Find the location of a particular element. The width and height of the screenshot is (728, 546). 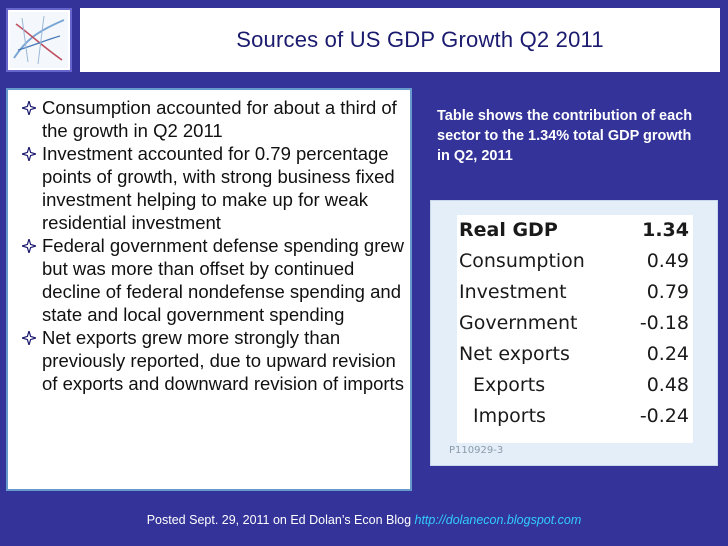

table-row: Consumption 0.49 is located at coordinates (575, 261).